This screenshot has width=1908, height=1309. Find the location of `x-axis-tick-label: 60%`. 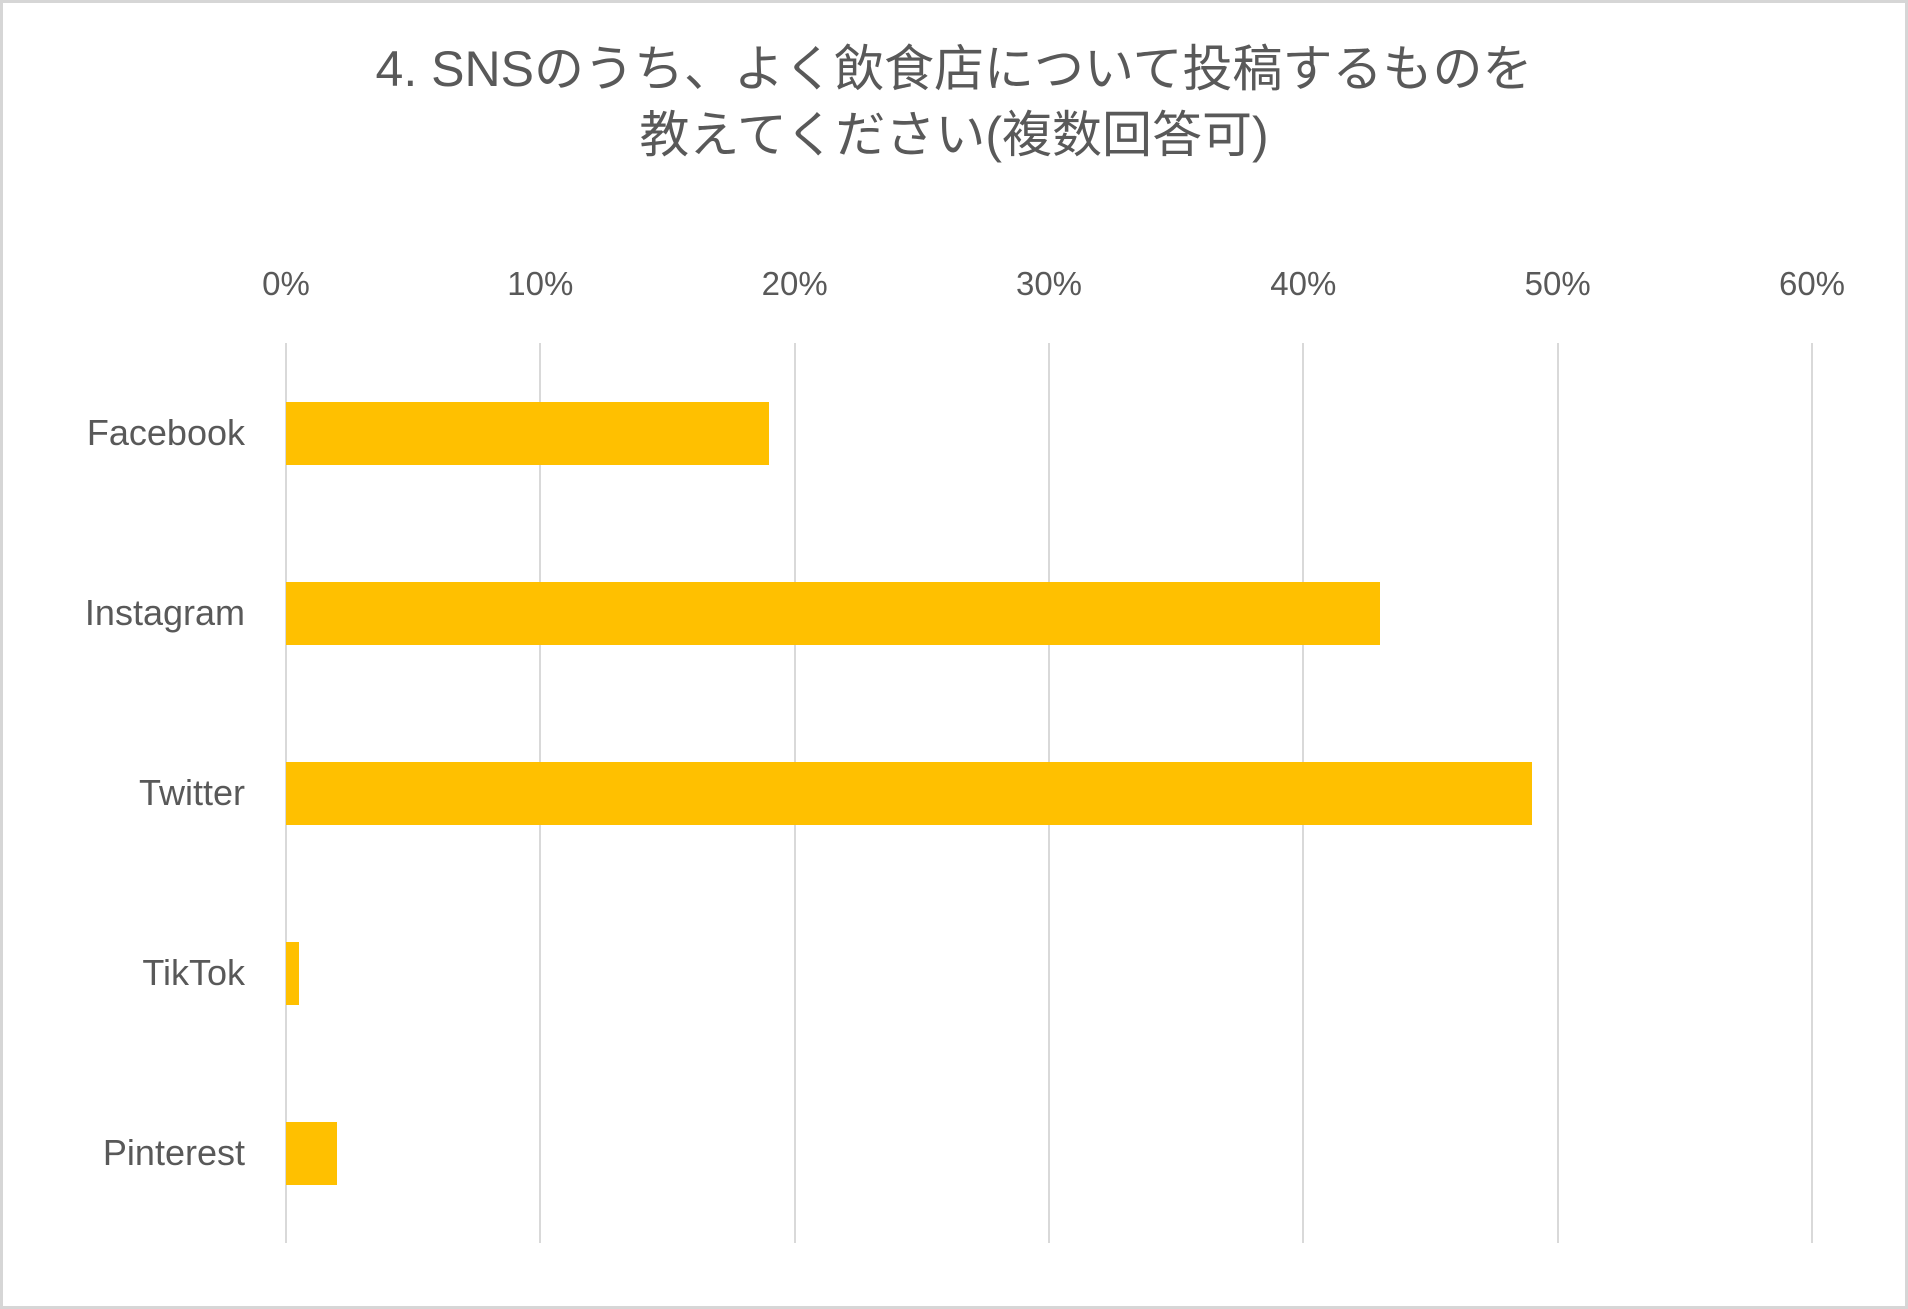

x-axis-tick-label: 60% is located at coordinates (1812, 283).